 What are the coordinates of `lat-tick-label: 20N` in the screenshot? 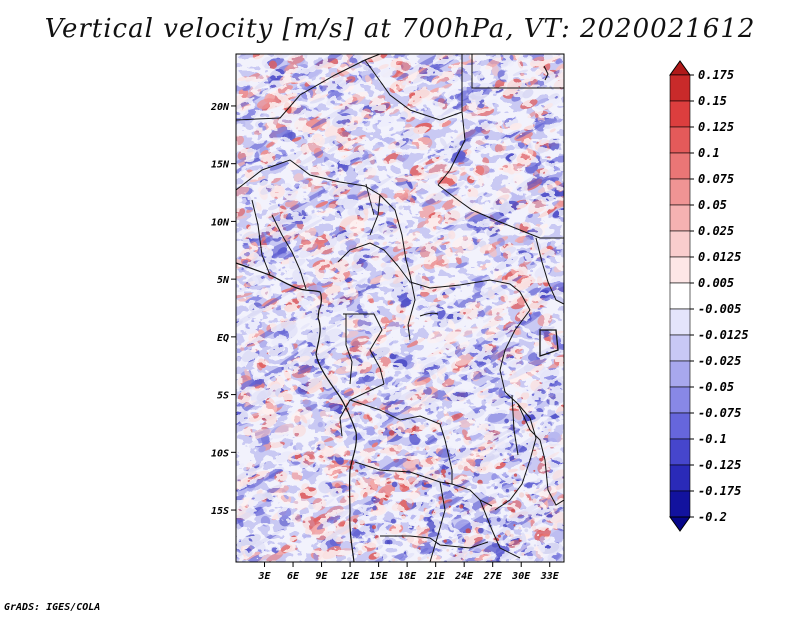 It's located at (220, 107).